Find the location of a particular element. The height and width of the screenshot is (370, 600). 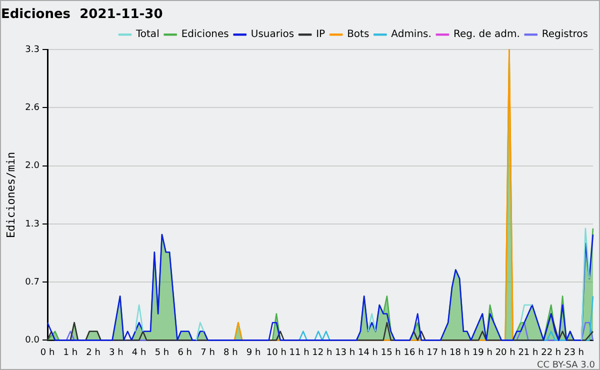

chart-title: Ediciones 2021-11-30 is located at coordinates (82, 14).